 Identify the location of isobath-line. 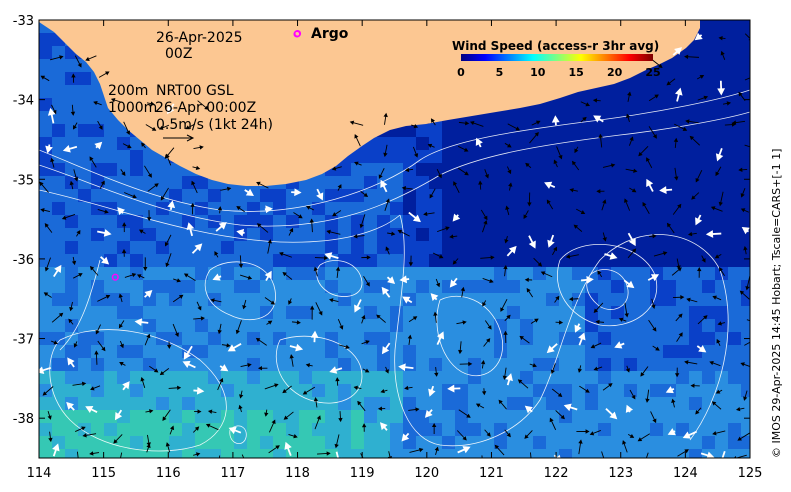
(238, 434).